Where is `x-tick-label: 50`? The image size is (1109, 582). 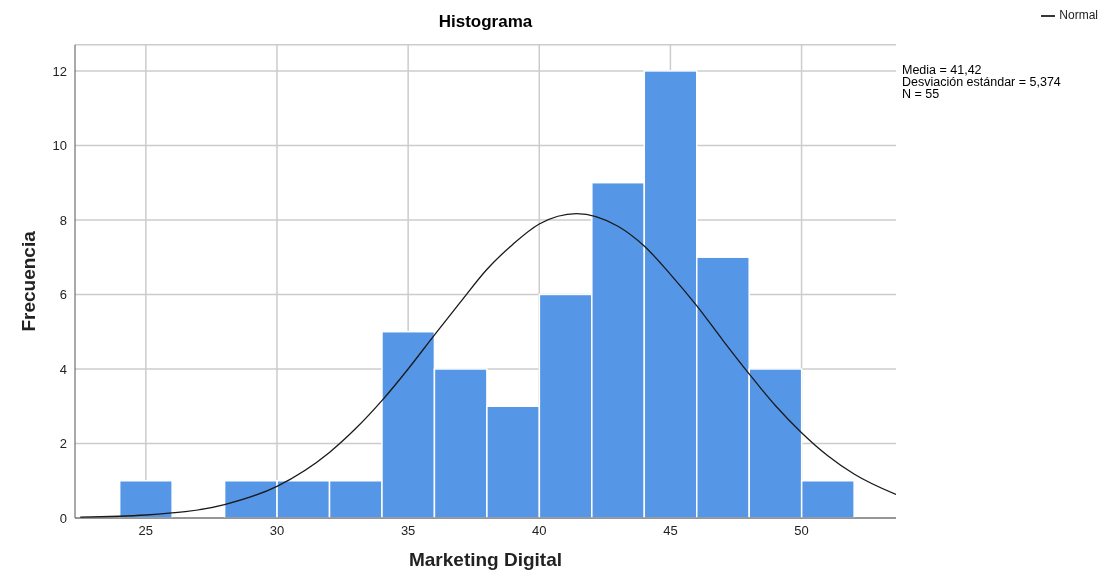 x-tick-label: 50 is located at coordinates (801, 531).